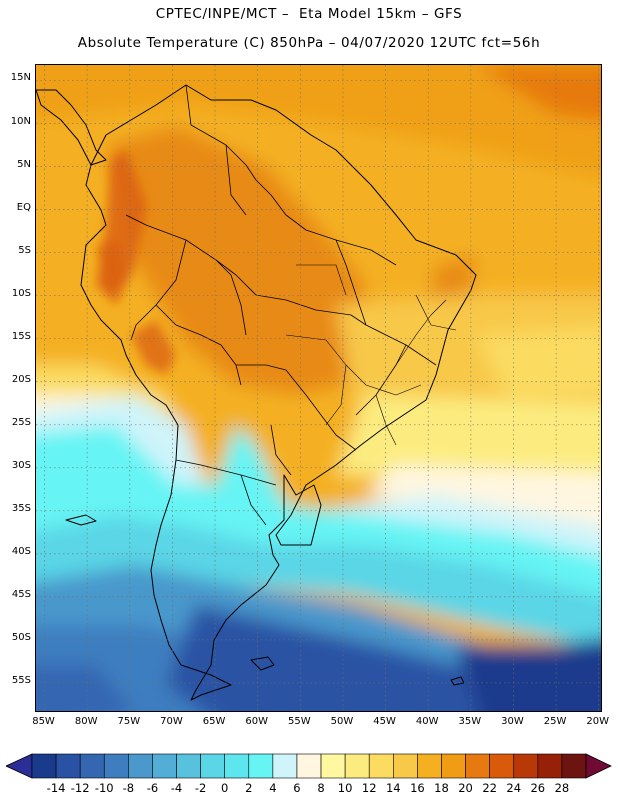  Describe the element at coordinates (309, 14) in the screenshot. I see `chart-title-line1: CPTEC/INPE/MCT – Eta Model 15km – GFS` at that location.